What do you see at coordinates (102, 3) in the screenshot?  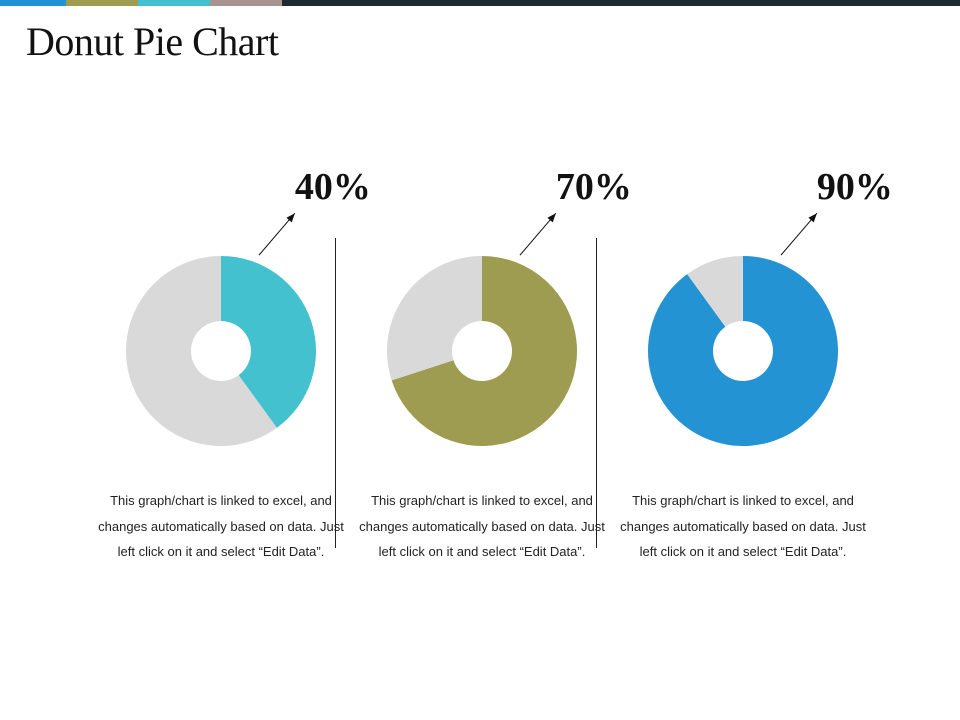 I see `accent-segment-olive` at bounding box center [102, 3].